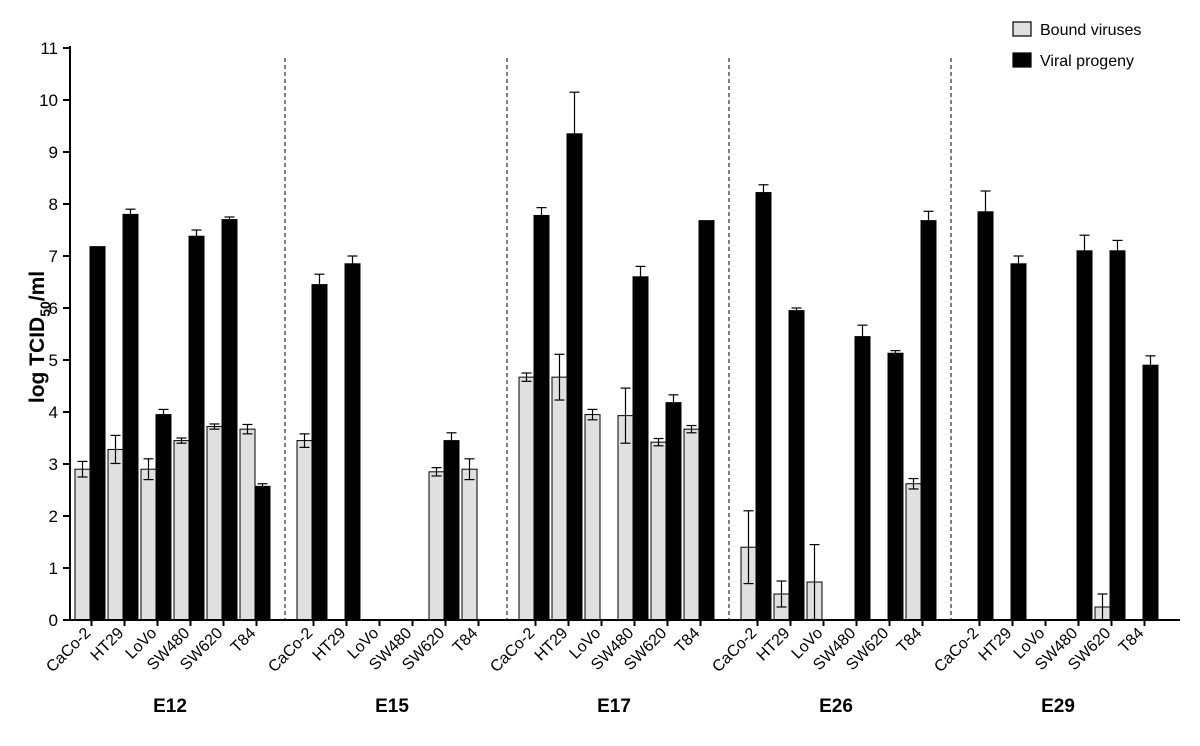  What do you see at coordinates (706, 420) in the screenshot?
I see `bar-progeny-E17-T84` at bounding box center [706, 420].